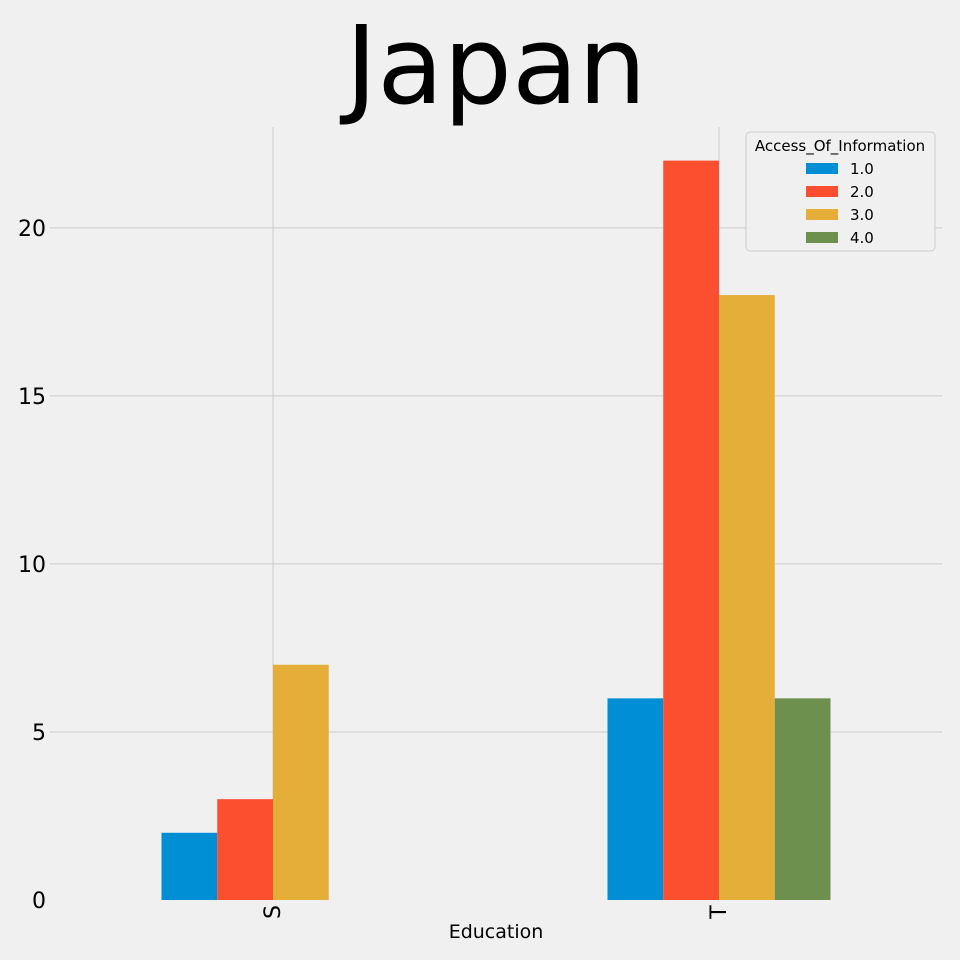  Describe the element at coordinates (862, 238) in the screenshot. I see `legend-entry-label: 4.0` at that location.